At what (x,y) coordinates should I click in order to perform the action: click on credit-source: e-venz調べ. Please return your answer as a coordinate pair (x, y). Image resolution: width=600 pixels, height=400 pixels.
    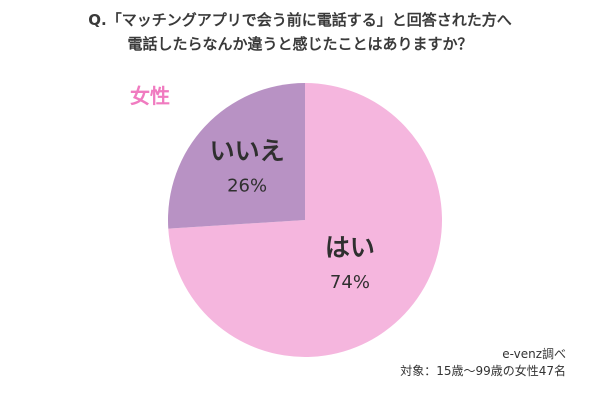
    Looking at the image, I should click on (534, 354).